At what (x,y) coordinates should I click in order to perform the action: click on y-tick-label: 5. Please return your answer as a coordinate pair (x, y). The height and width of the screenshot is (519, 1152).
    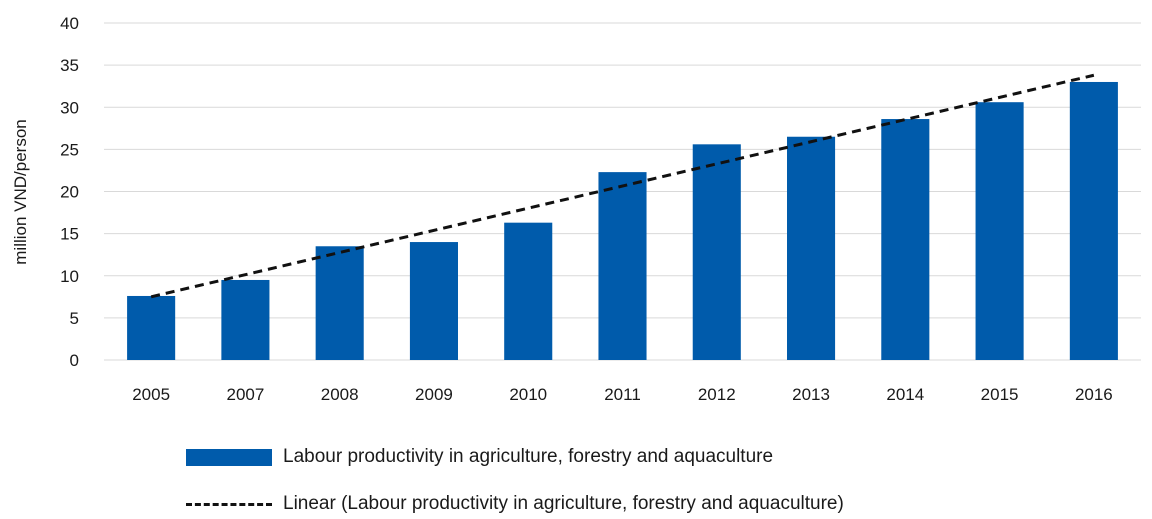
    Looking at the image, I should click on (74, 318).